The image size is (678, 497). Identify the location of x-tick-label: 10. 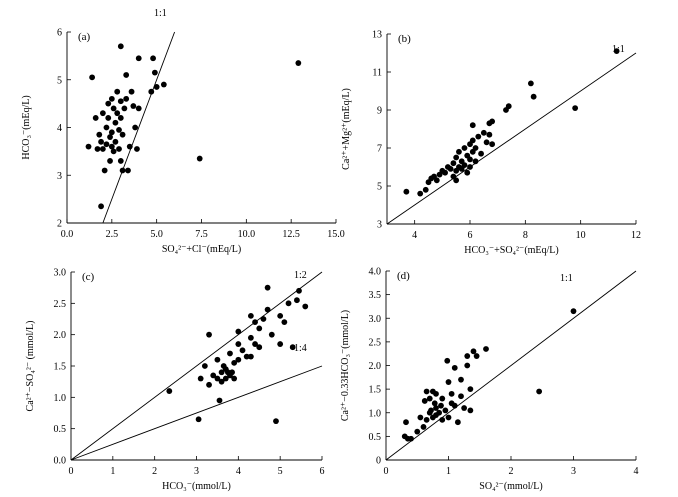
(581, 235).